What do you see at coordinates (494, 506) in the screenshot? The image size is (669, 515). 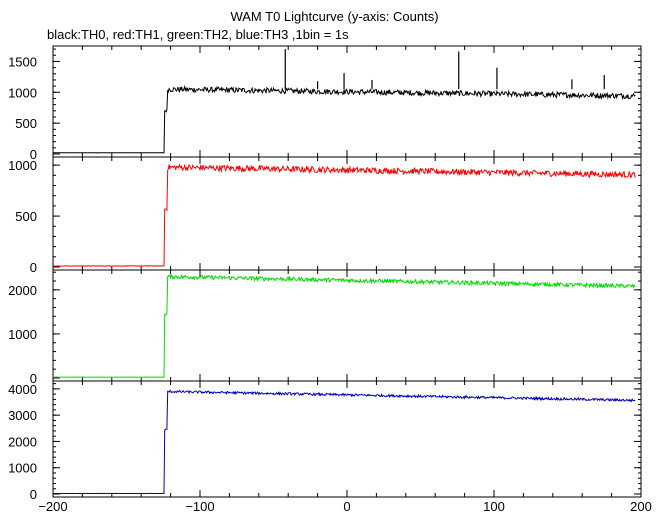 I see `x-tick-label: 100` at bounding box center [494, 506].